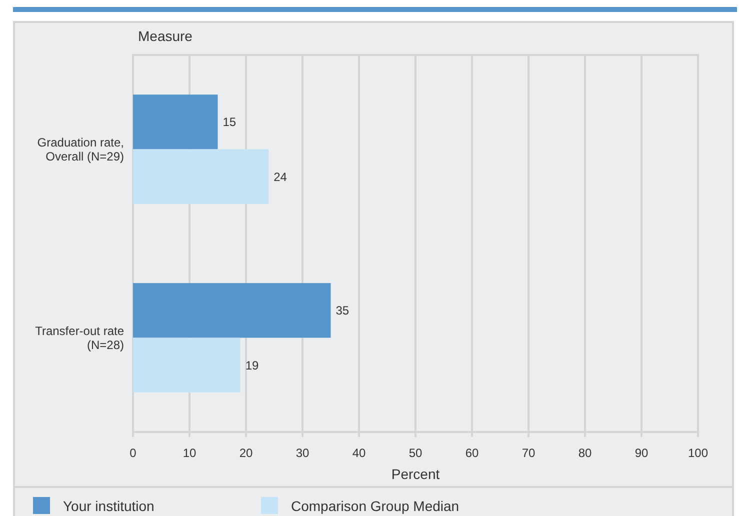 This screenshot has width=739, height=516. I want to click on x-tick-label: 50, so click(415, 453).